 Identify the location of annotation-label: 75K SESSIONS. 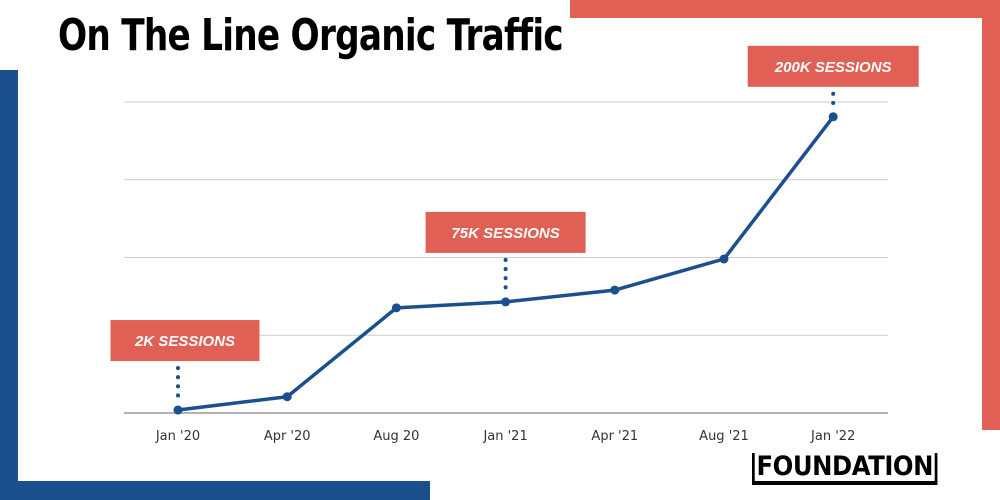
(505, 233).